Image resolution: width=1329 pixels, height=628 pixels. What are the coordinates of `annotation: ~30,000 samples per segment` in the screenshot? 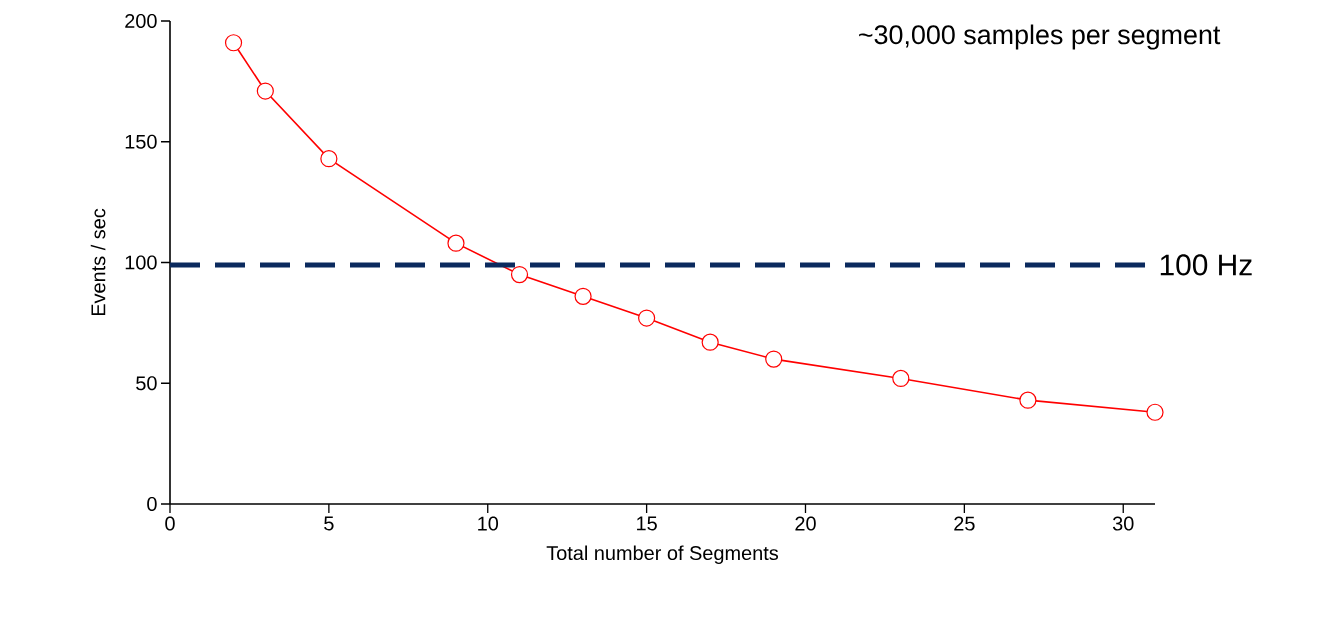 It's located at (1040, 37).